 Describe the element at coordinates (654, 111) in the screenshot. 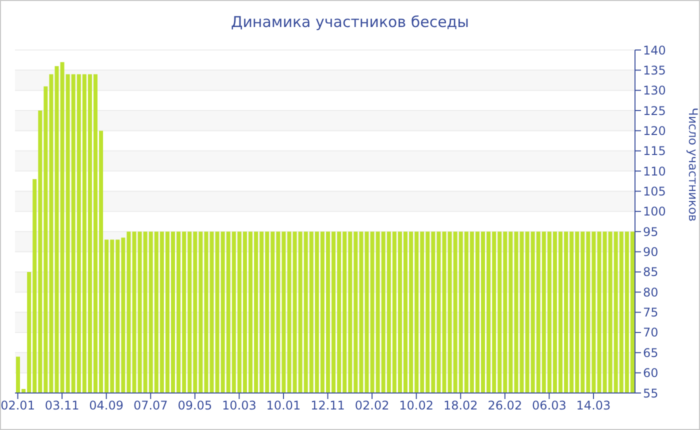

I see `y-tick-label: 125` at that location.